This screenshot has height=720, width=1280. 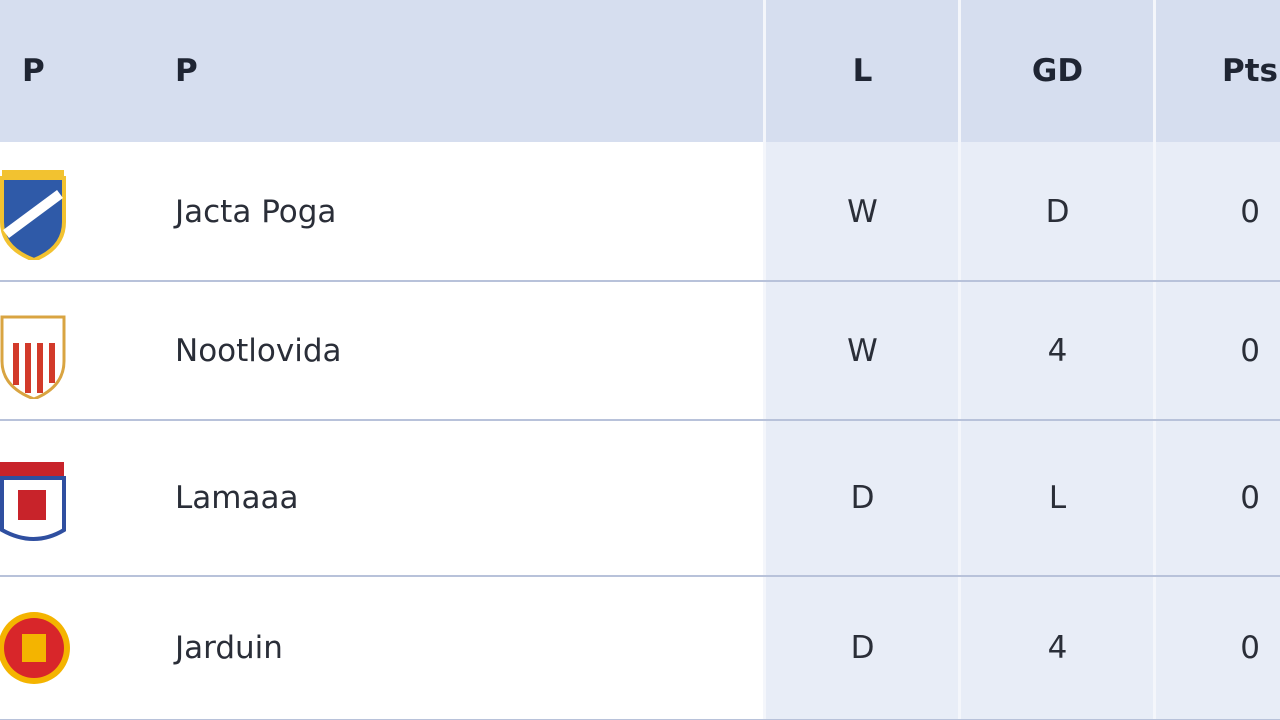 I want to click on row-cell: Jacta Poga, so click(x=256, y=211).